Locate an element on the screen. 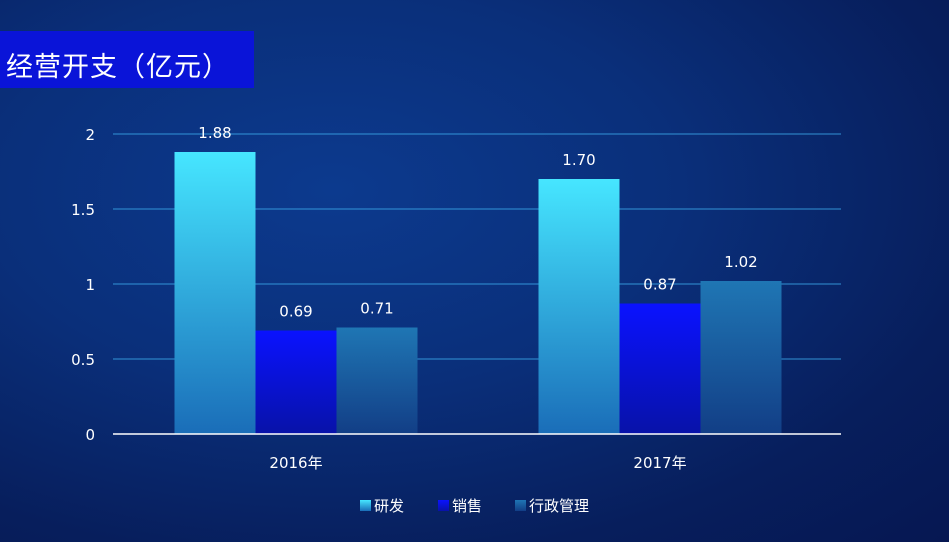 The height and width of the screenshot is (542, 949). data-label: 0.69 is located at coordinates (295, 312).